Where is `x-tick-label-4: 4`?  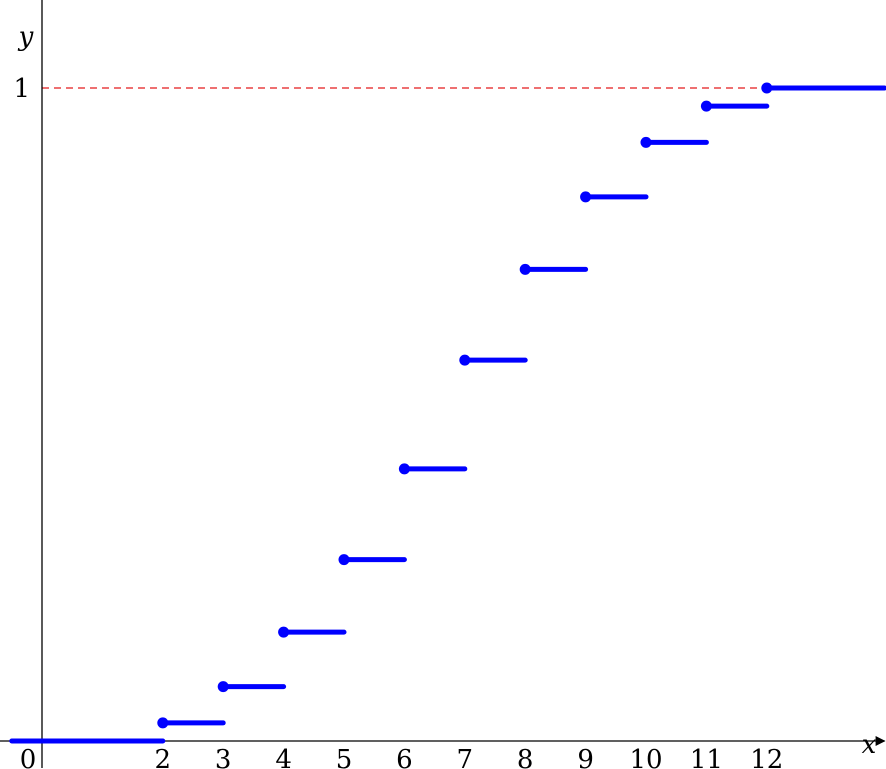
x-tick-label-4: 4 is located at coordinates (283, 757).